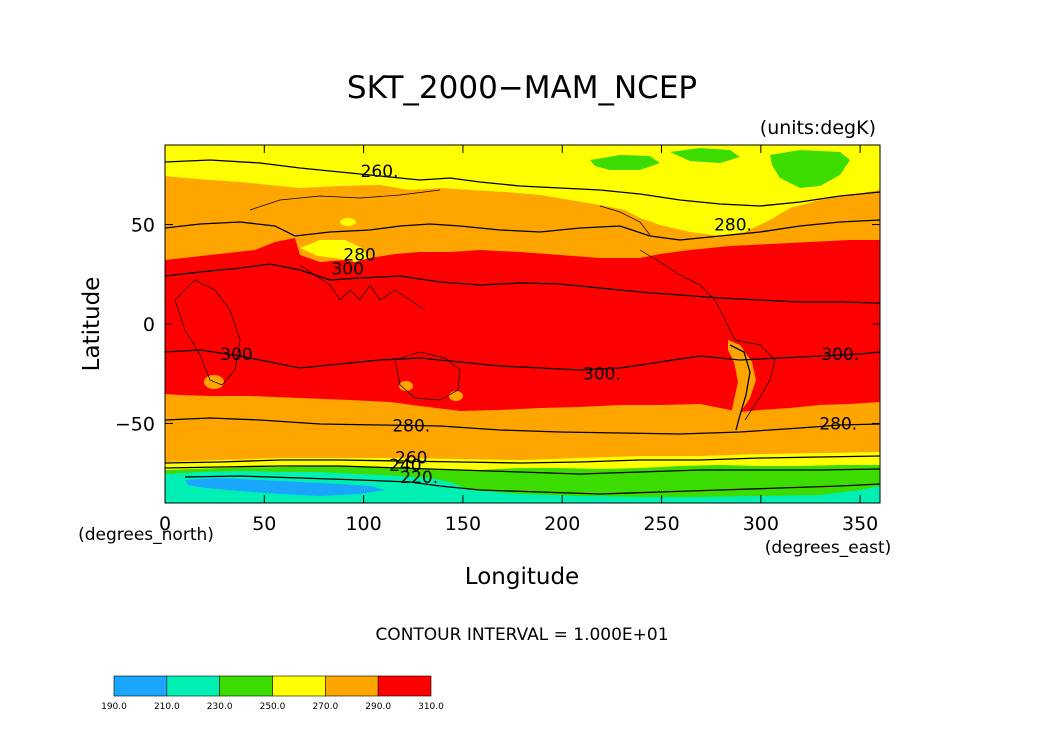  I want to click on contour-label: 280, so click(359, 255).